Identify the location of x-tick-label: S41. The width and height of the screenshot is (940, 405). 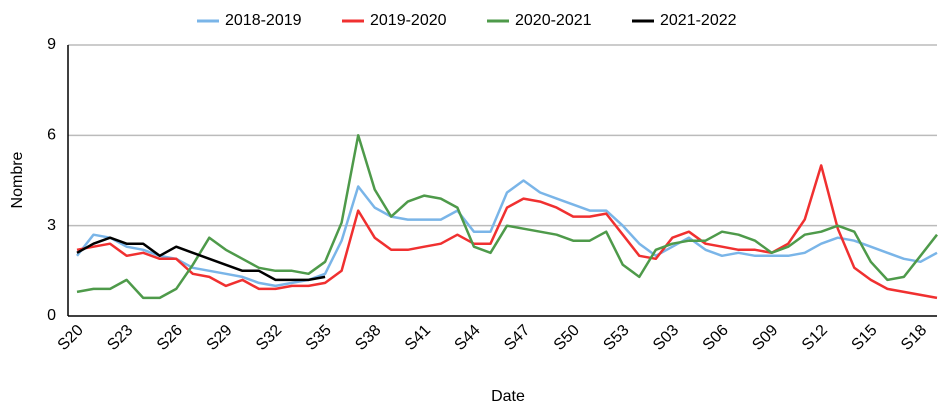
(418, 338).